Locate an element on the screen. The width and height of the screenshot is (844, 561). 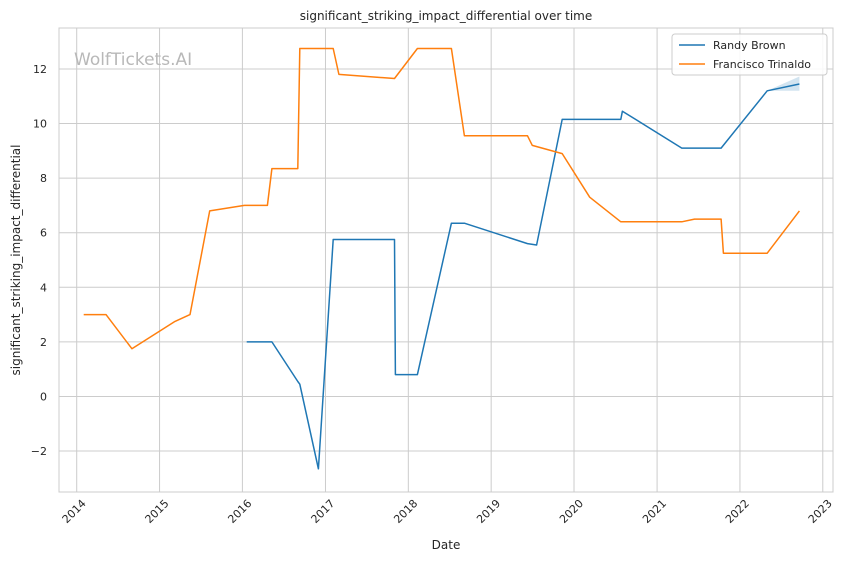
y-tick-label: 12 is located at coordinates (40, 69).